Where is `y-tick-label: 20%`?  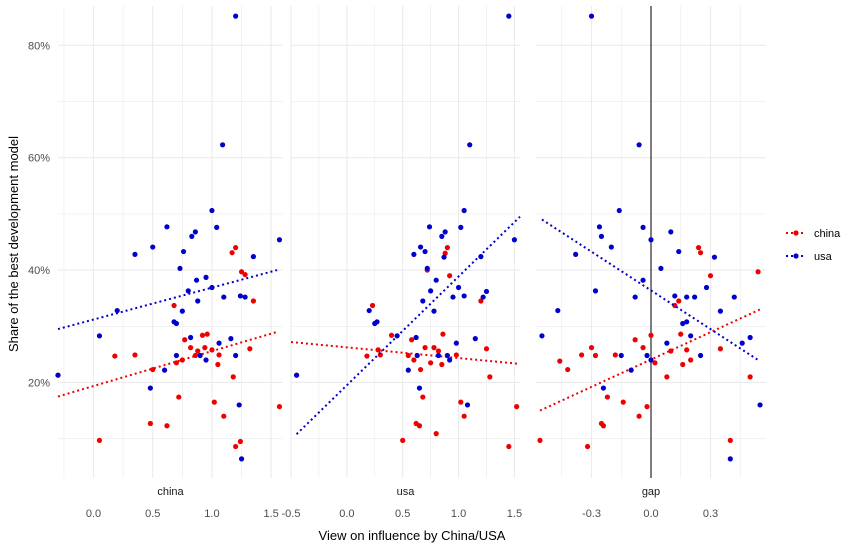 y-tick-label: 20% is located at coordinates (39, 383).